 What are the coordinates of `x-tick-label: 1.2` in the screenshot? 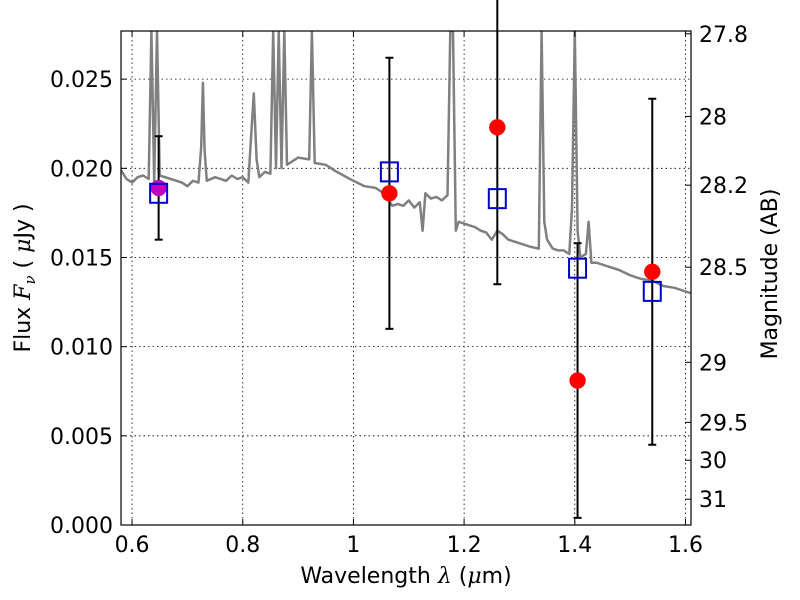 It's located at (464, 545).